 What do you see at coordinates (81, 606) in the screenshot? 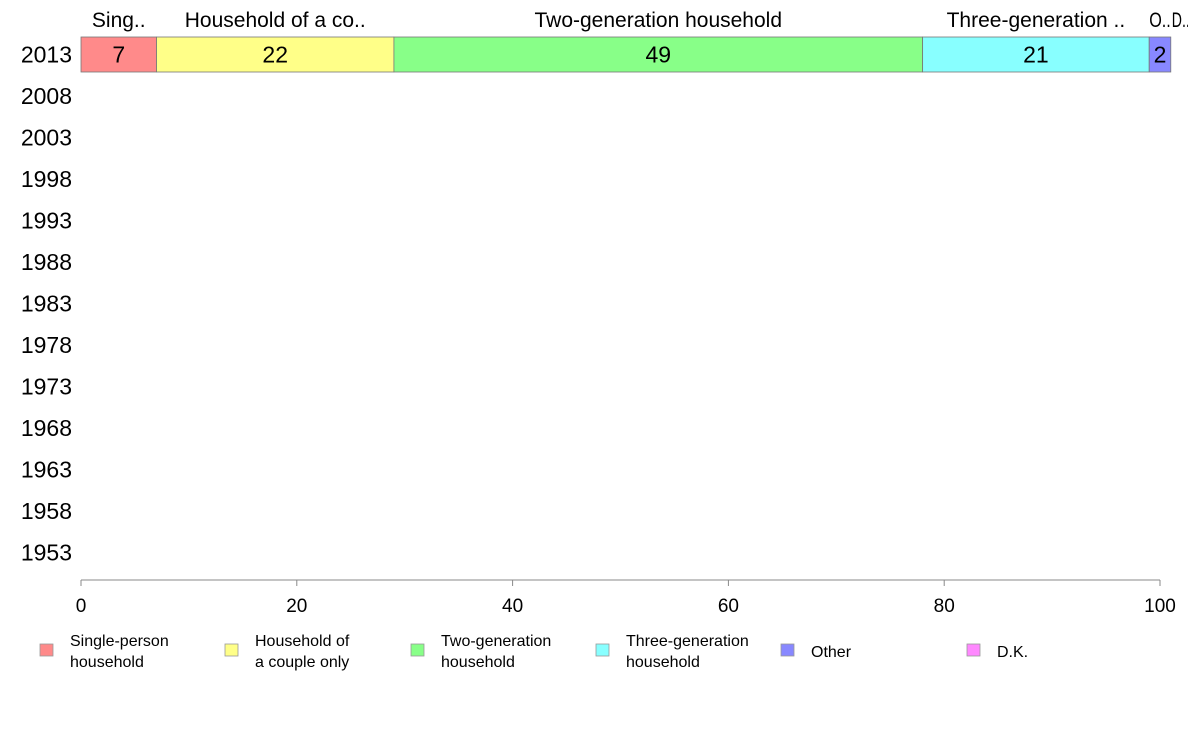
I see `x-tick-label: 0` at bounding box center [81, 606].